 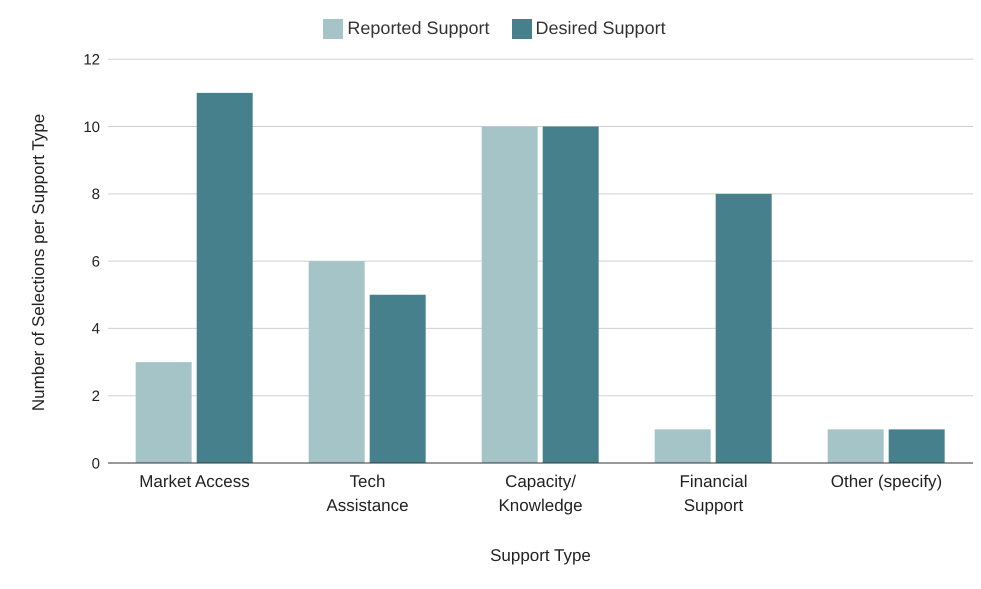 I want to click on x-tick-label: Financial Support, so click(x=713, y=493).